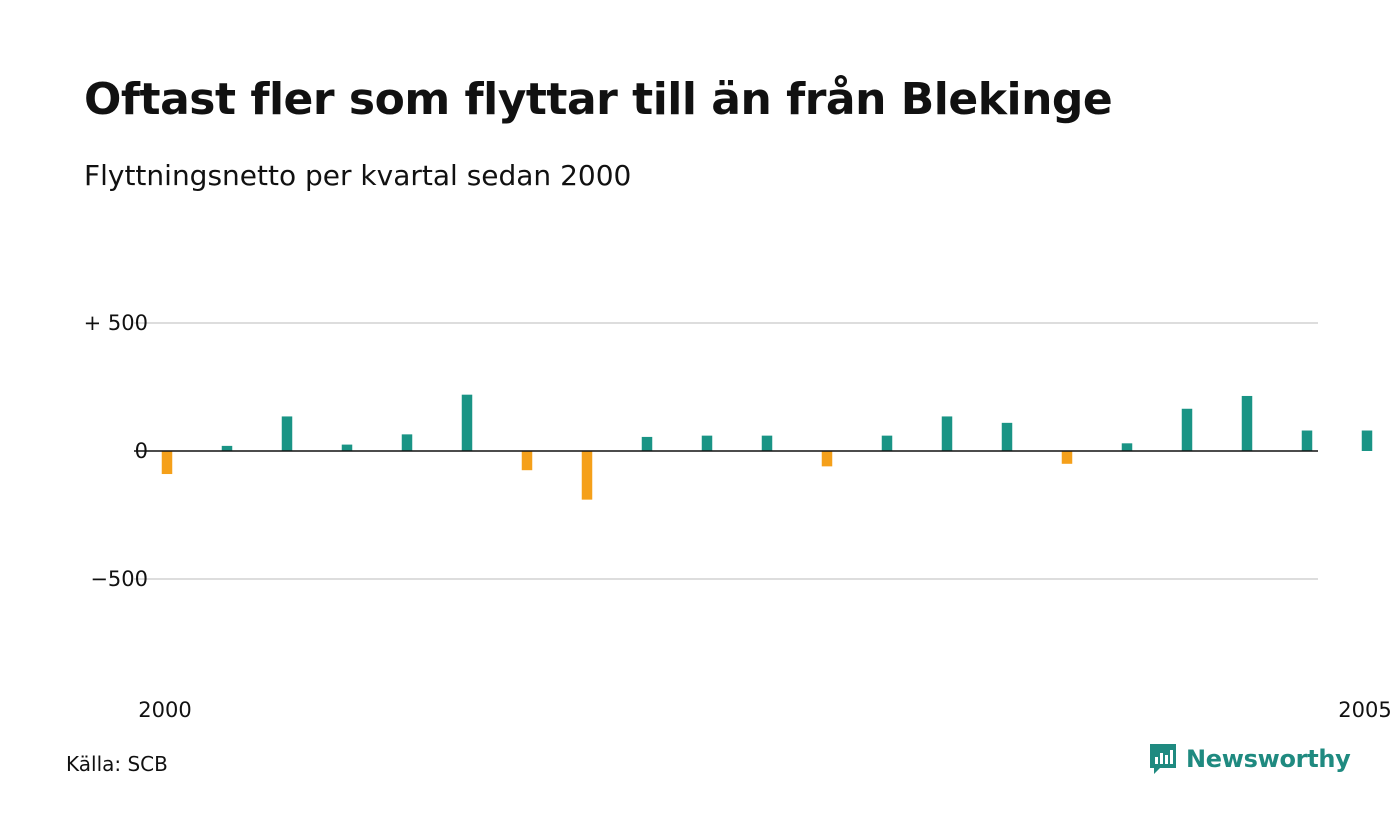  What do you see at coordinates (164, 710) in the screenshot?
I see `x-tick-label: 2000` at bounding box center [164, 710].